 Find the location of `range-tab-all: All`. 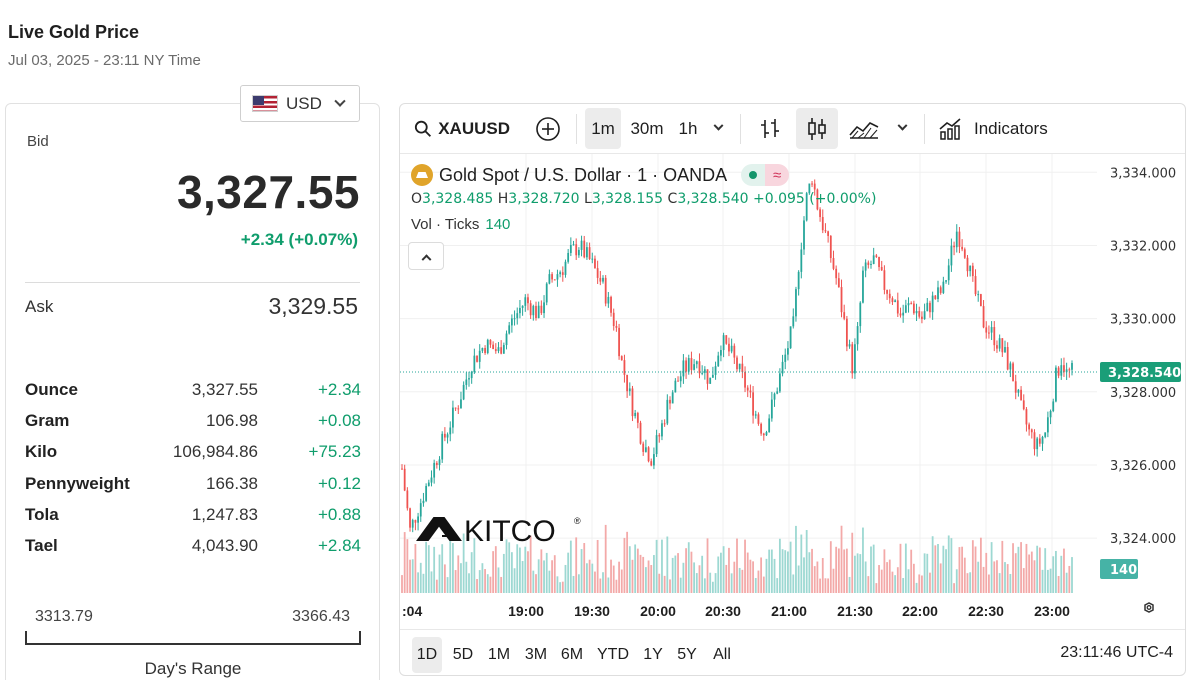

range-tab-all: All is located at coordinates (722, 654).